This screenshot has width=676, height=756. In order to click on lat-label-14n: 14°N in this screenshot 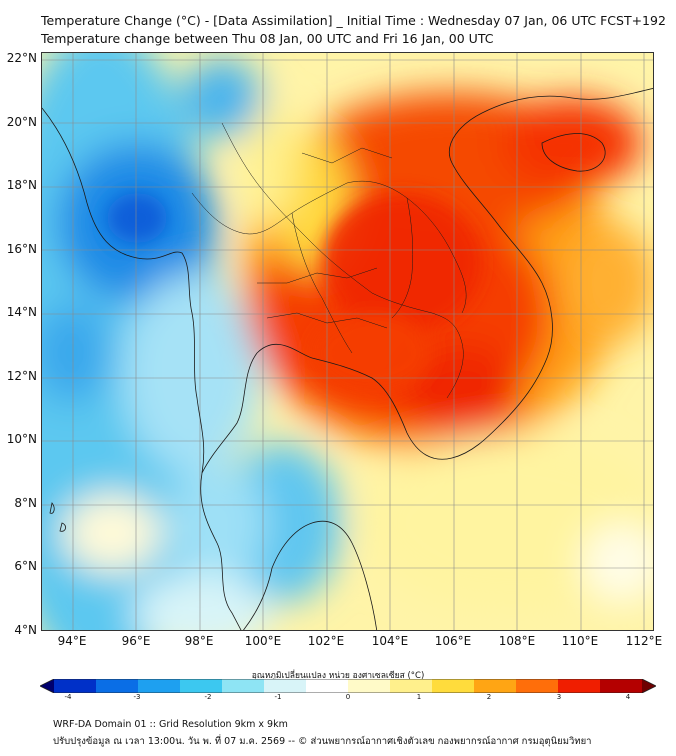, I will do `click(21, 312)`.